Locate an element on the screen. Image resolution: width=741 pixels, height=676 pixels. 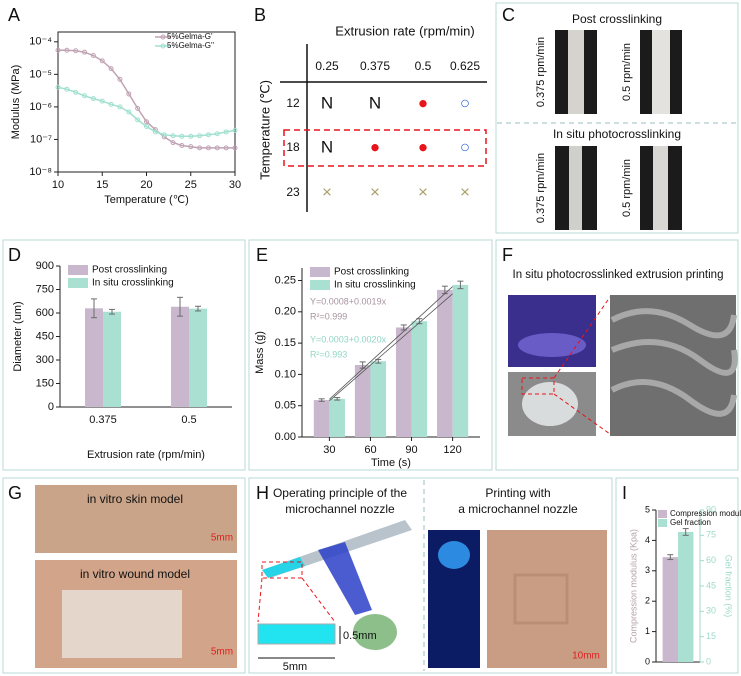
dimension-label: 0.5mm is located at coordinates (360, 636).